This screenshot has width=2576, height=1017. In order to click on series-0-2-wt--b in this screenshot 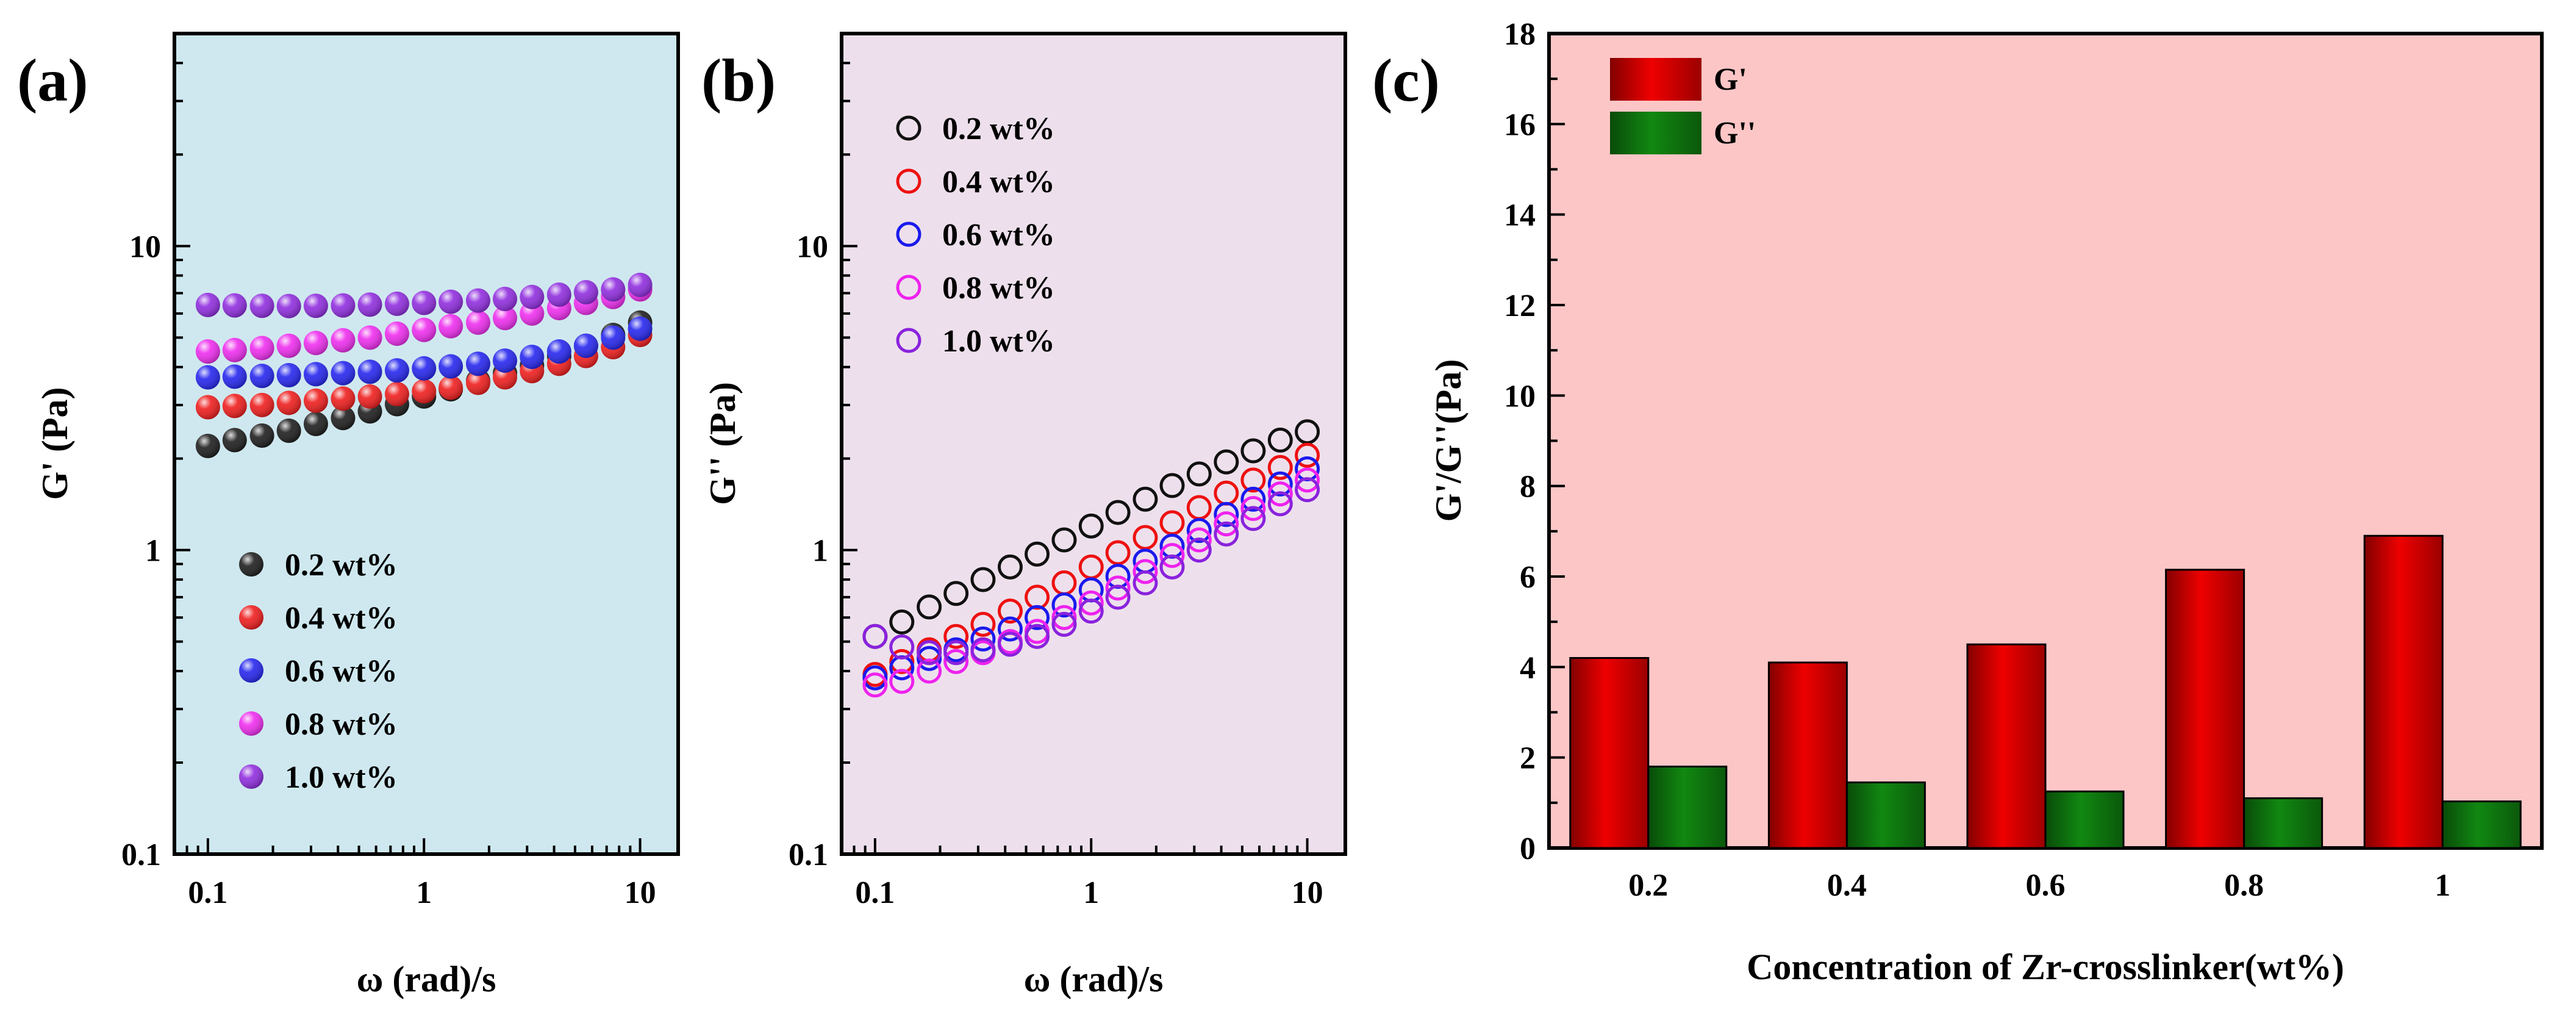, I will do `click(1091, 534)`.